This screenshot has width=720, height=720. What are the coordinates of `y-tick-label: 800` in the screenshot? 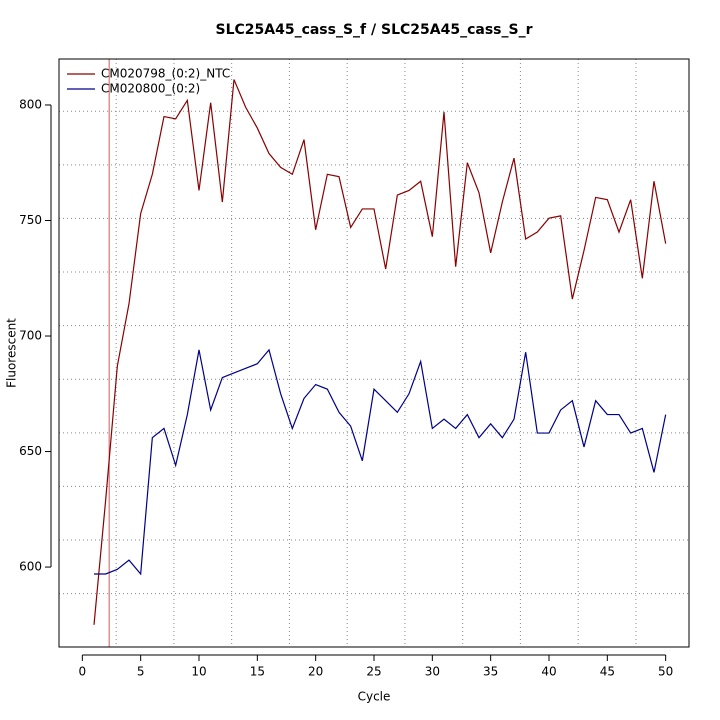 It's located at (30, 104).